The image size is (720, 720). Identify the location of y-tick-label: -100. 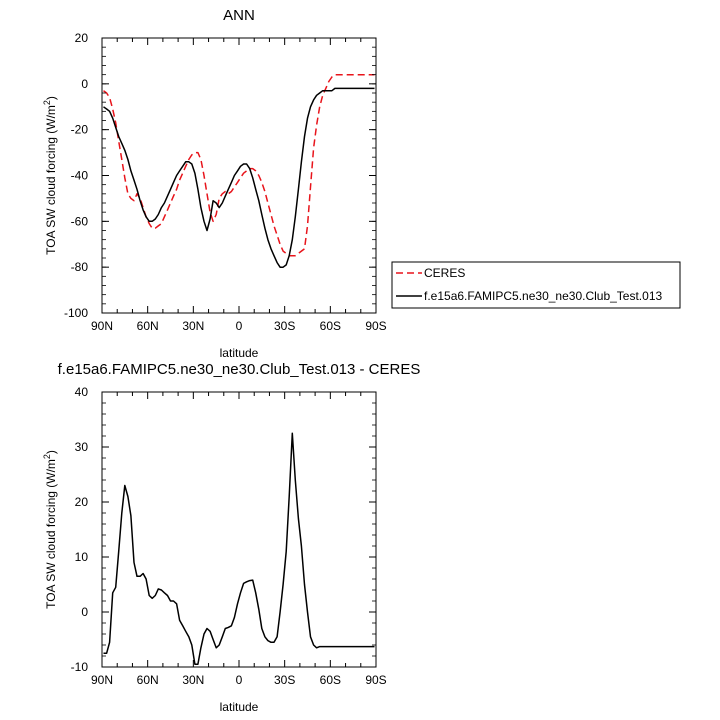
(76, 313).